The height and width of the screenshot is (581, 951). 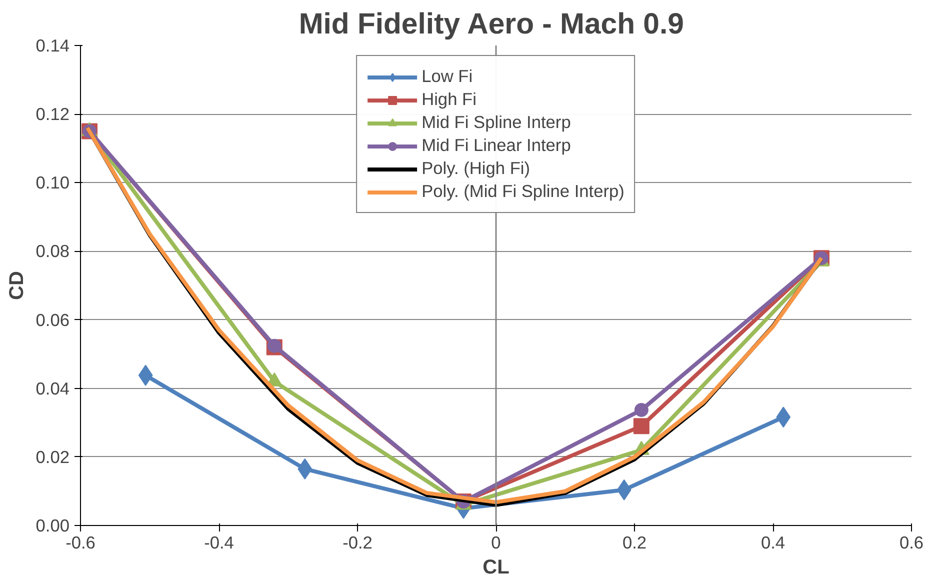 What do you see at coordinates (53, 526) in the screenshot?
I see `y-tick-label: 0.00` at bounding box center [53, 526].